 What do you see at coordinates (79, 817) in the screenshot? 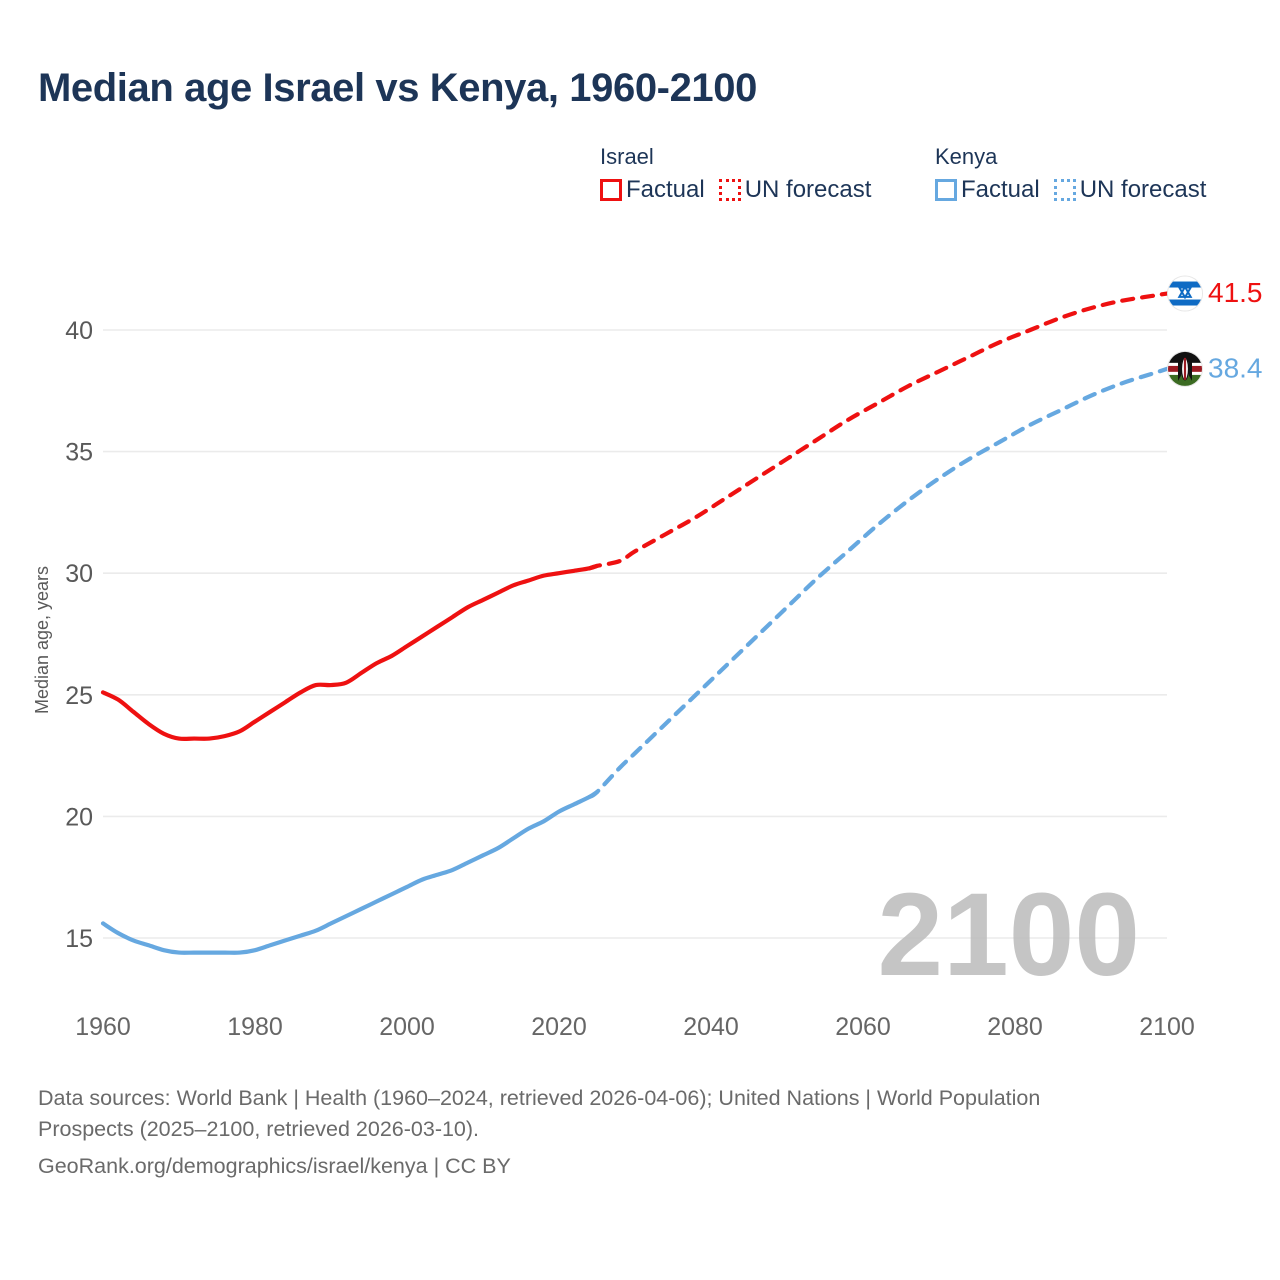
I see `y-axis-tick-label: 20` at bounding box center [79, 817].